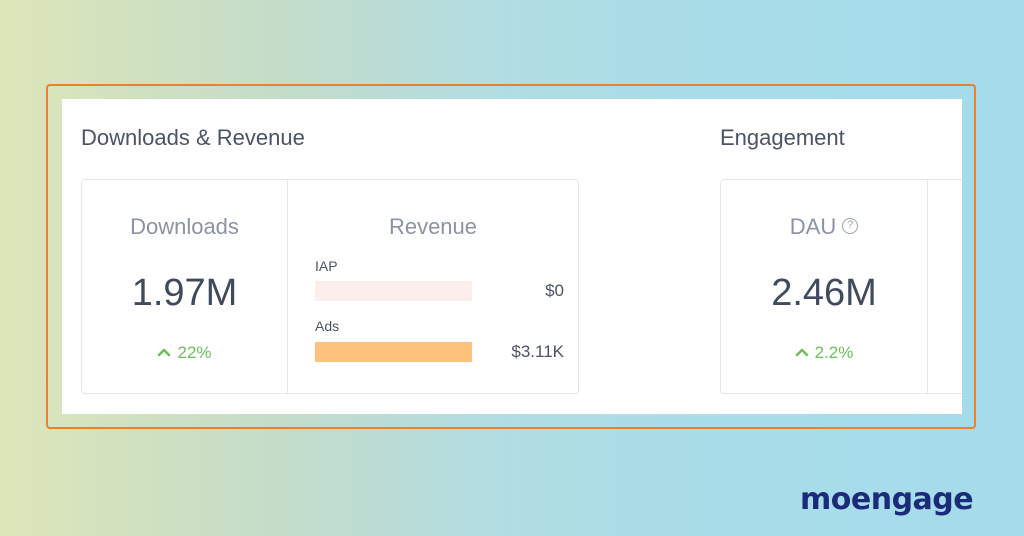 The height and width of the screenshot is (536, 1024). What do you see at coordinates (537, 351) in the screenshot?
I see `ads-value: $3.11K` at bounding box center [537, 351].